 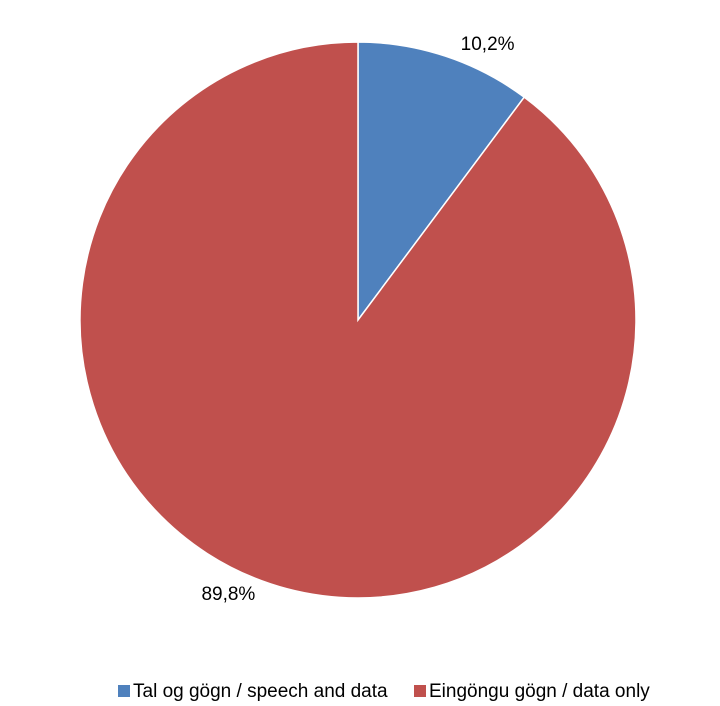 I want to click on data-label: 89,8%, so click(x=228, y=594).